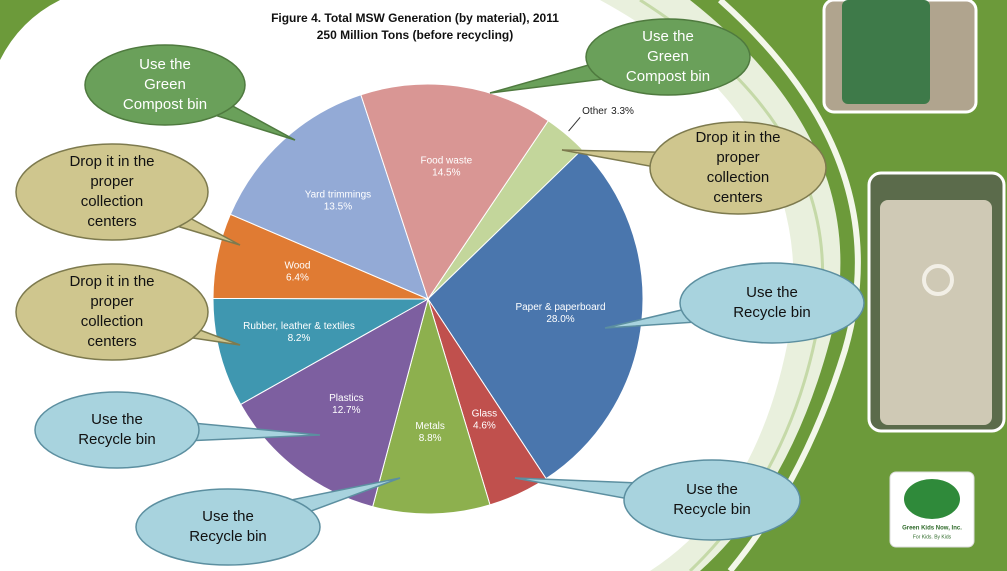 This screenshot has width=1007, height=571. Describe the element at coordinates (430, 438) in the screenshot. I see `slice-value-label: 8.8%` at that location.